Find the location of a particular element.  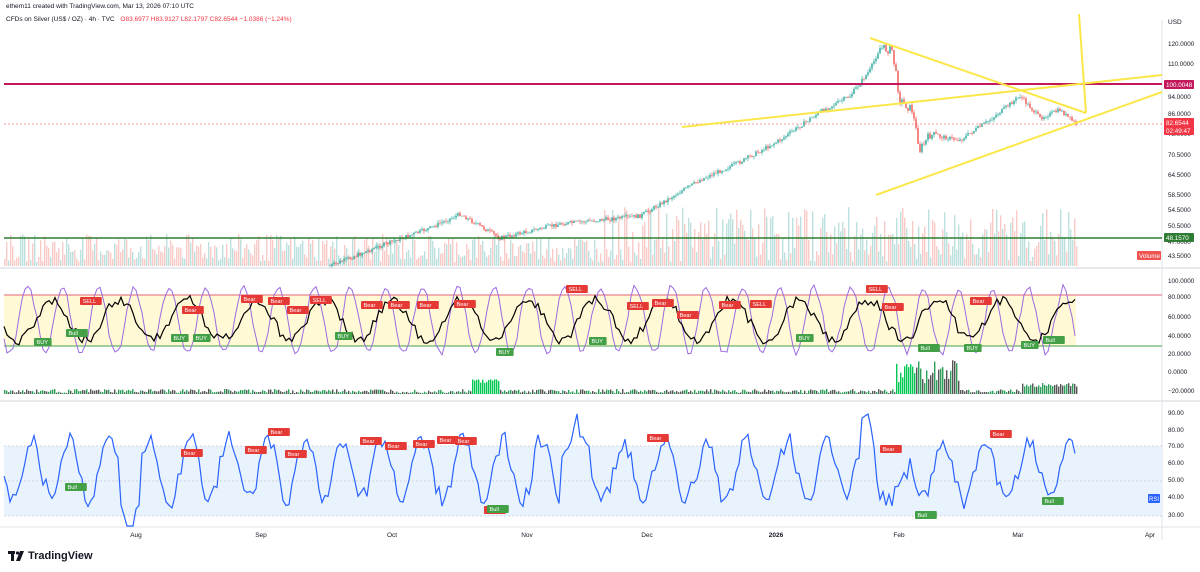

trendlines is located at coordinates (922, 104).